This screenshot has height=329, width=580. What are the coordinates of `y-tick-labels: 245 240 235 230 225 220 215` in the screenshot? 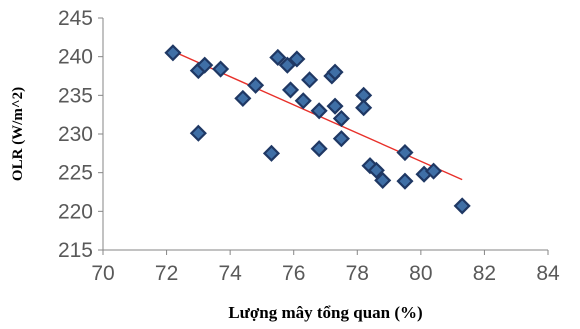 It's located at (80, 134).